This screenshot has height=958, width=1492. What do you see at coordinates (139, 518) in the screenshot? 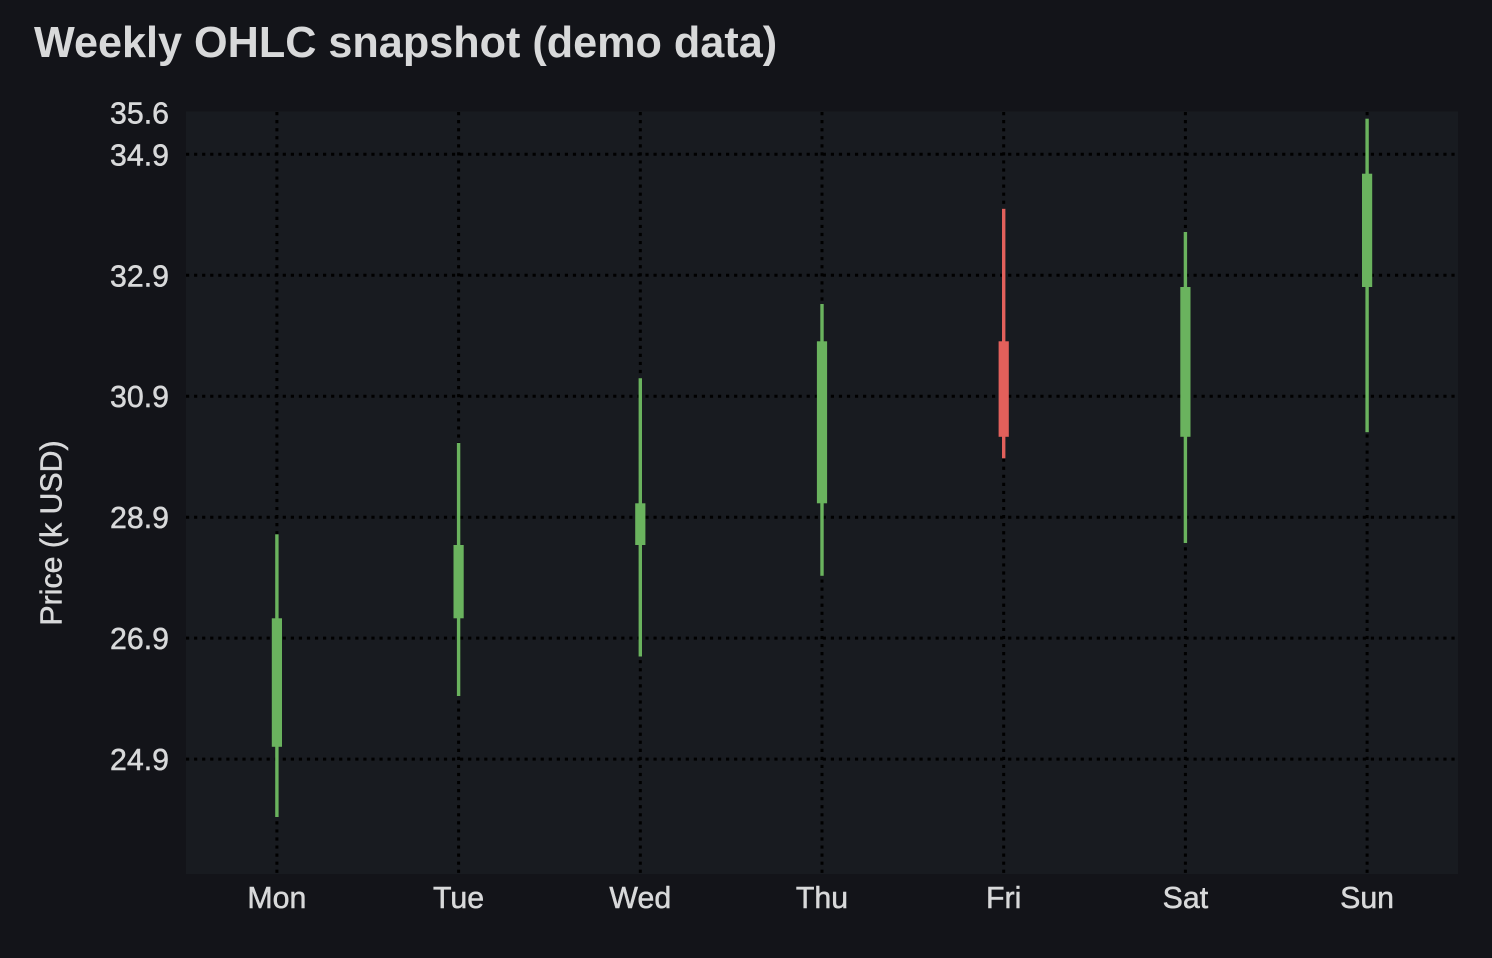
I see `svg-text: 28.9` at bounding box center [139, 518].